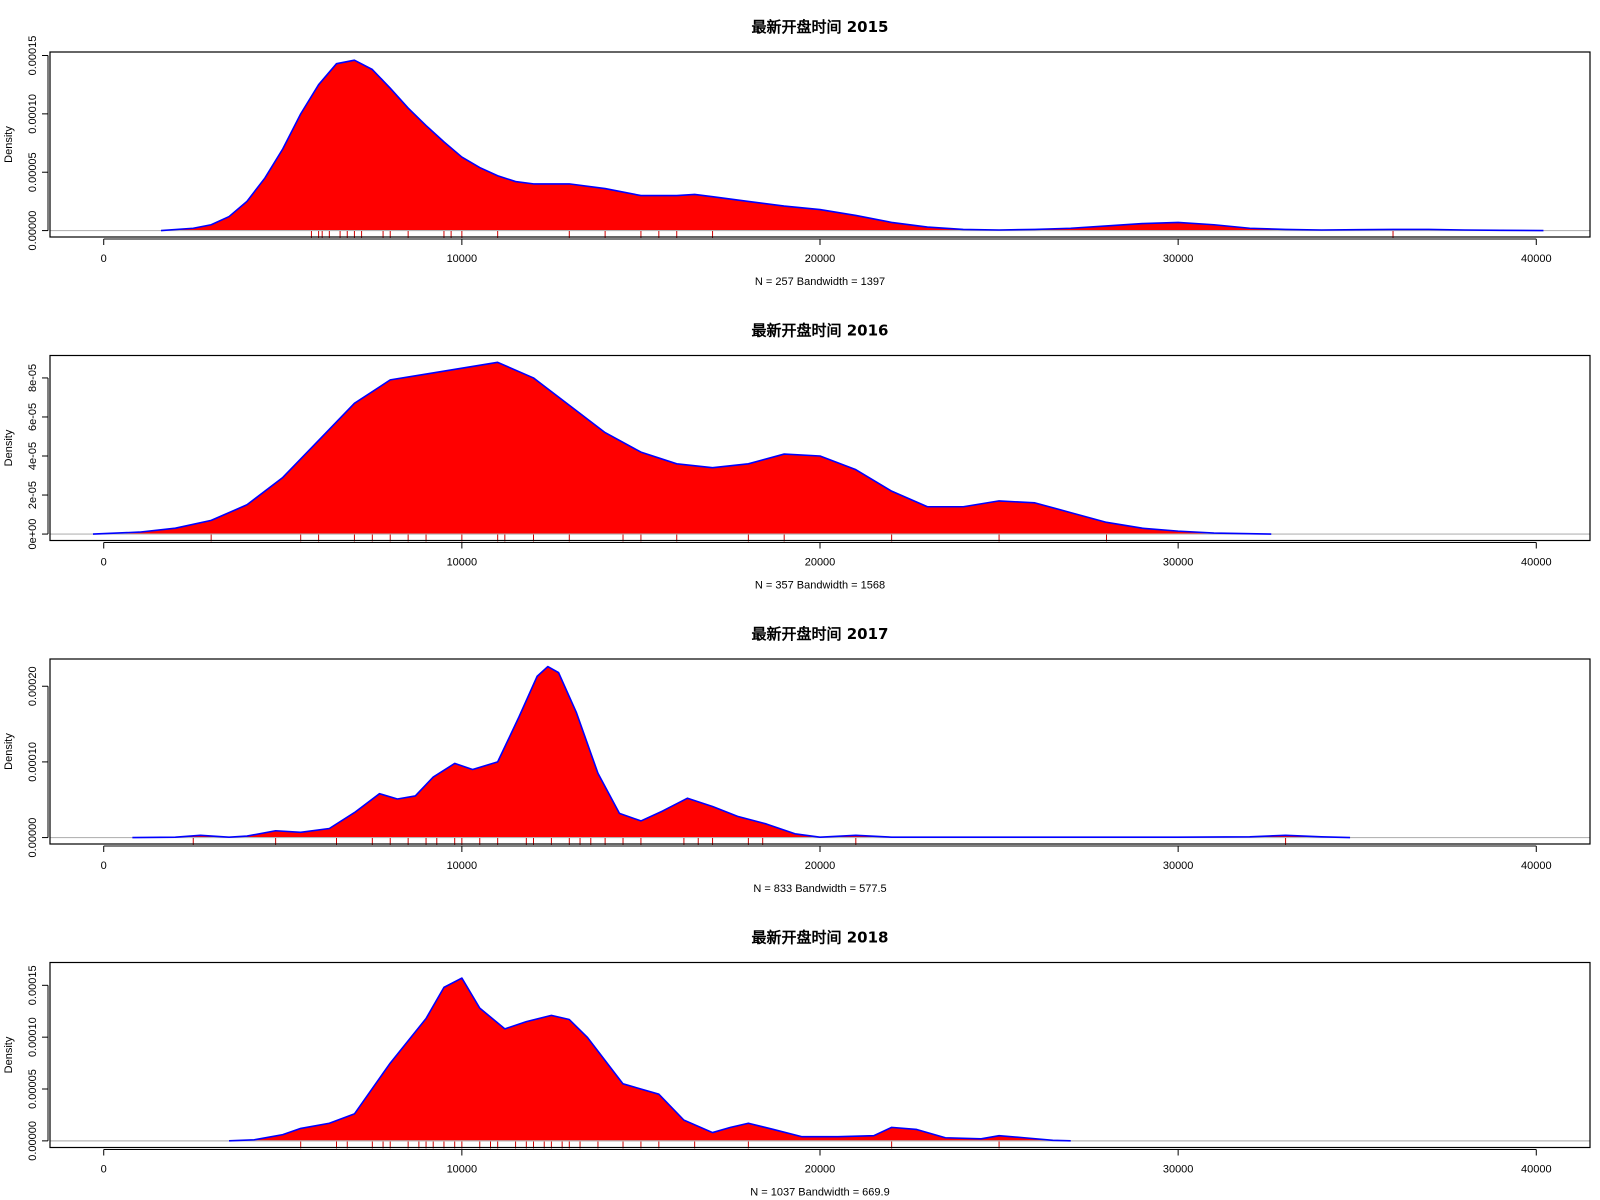  What do you see at coordinates (819, 889) in the screenshot?
I see `x-axis-label: N = 833 Bandwidth = 577.5` at bounding box center [819, 889].